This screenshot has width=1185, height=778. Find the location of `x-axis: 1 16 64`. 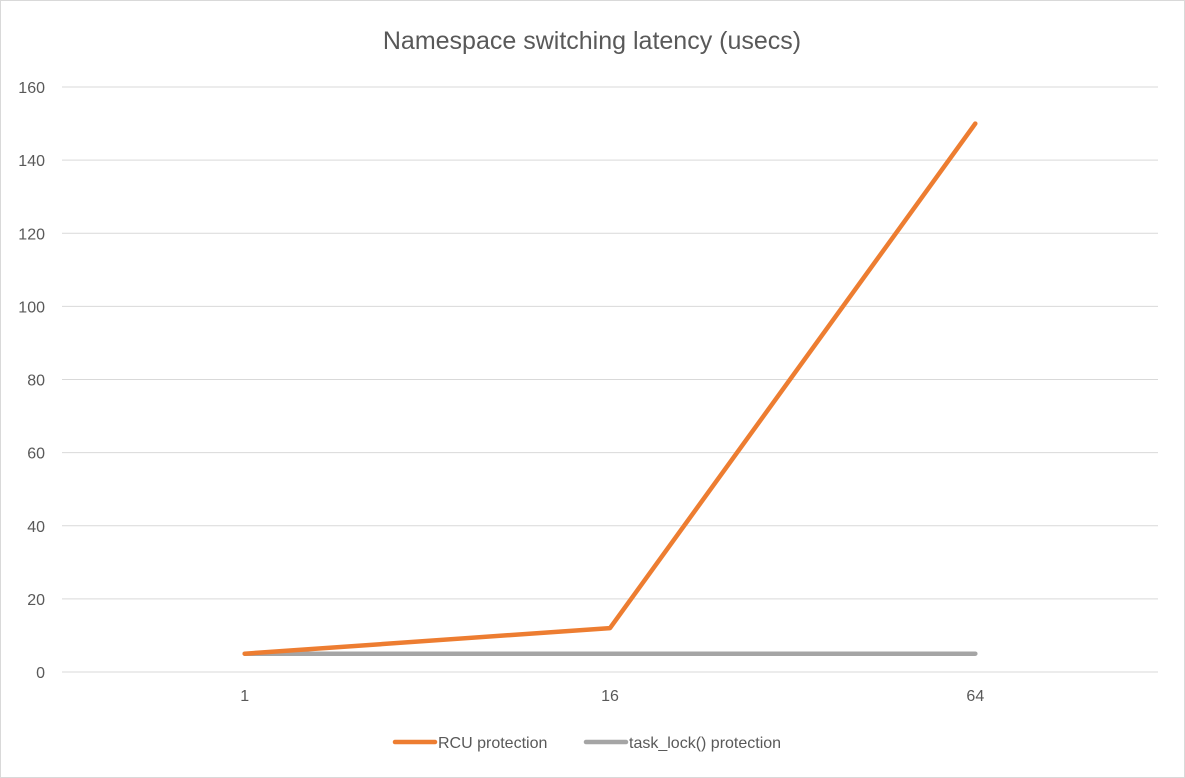

x-axis: 1 16 64 is located at coordinates (610, 688).